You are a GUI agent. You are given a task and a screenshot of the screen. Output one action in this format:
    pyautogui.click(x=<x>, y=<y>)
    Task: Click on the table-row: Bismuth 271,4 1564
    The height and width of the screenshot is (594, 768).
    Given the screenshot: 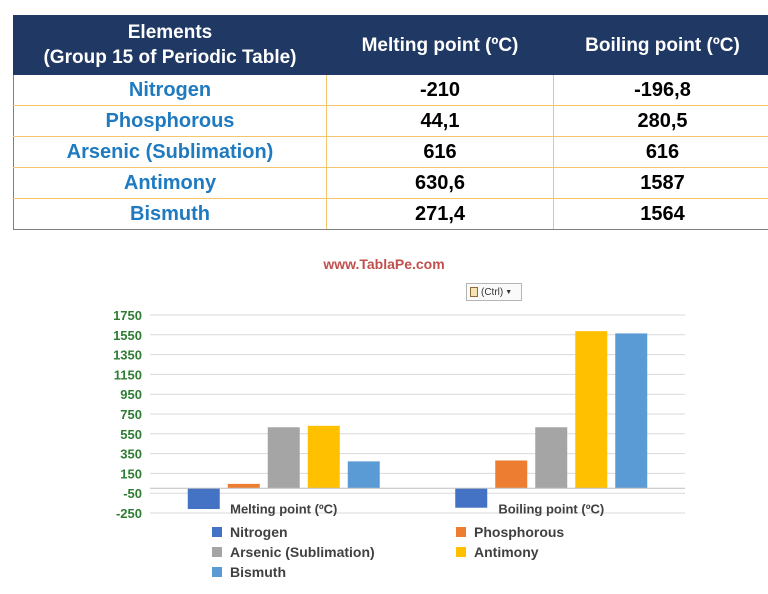 What is the action you would take?
    pyautogui.click(x=390, y=214)
    